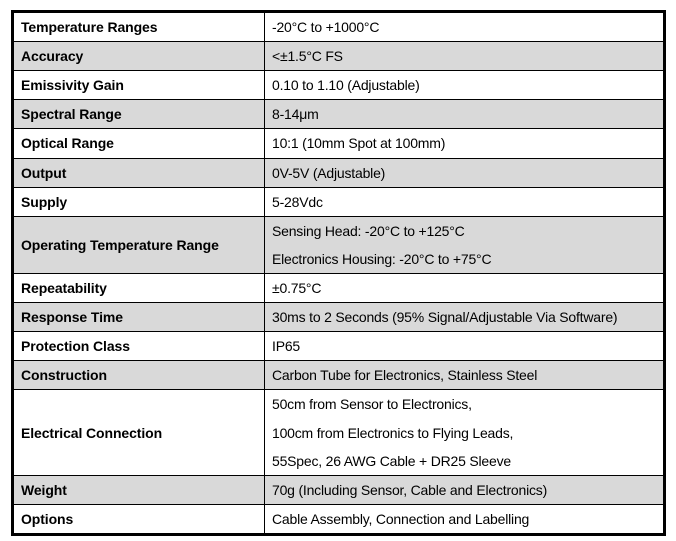 The width and height of the screenshot is (676, 541). I want to click on spec-value-cell: 0.10 to 1.10 (Adjustable), so click(464, 85).